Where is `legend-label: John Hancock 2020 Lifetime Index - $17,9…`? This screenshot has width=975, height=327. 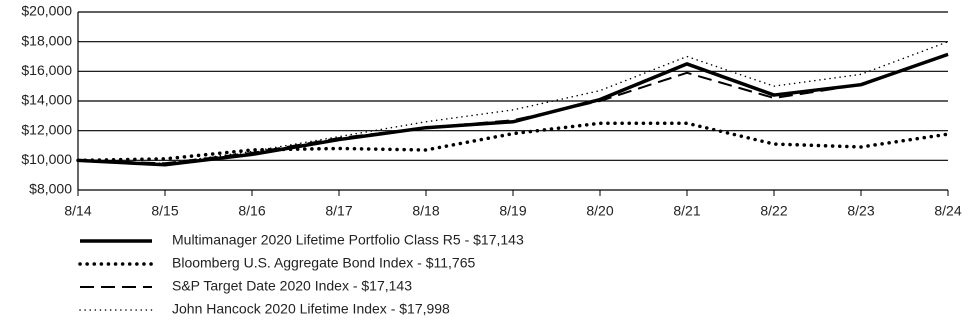 legend-label: John Hancock 2020 Lifetime Index - $17,9… is located at coordinates (311, 309).